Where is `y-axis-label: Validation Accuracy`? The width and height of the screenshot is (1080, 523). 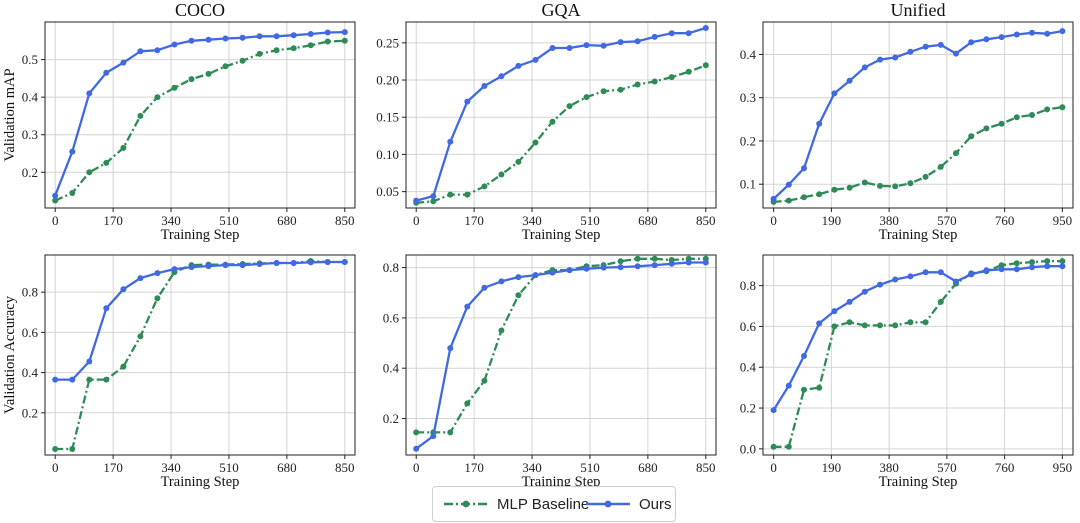
y-axis-label: Validation Accuracy is located at coordinates (10, 354).